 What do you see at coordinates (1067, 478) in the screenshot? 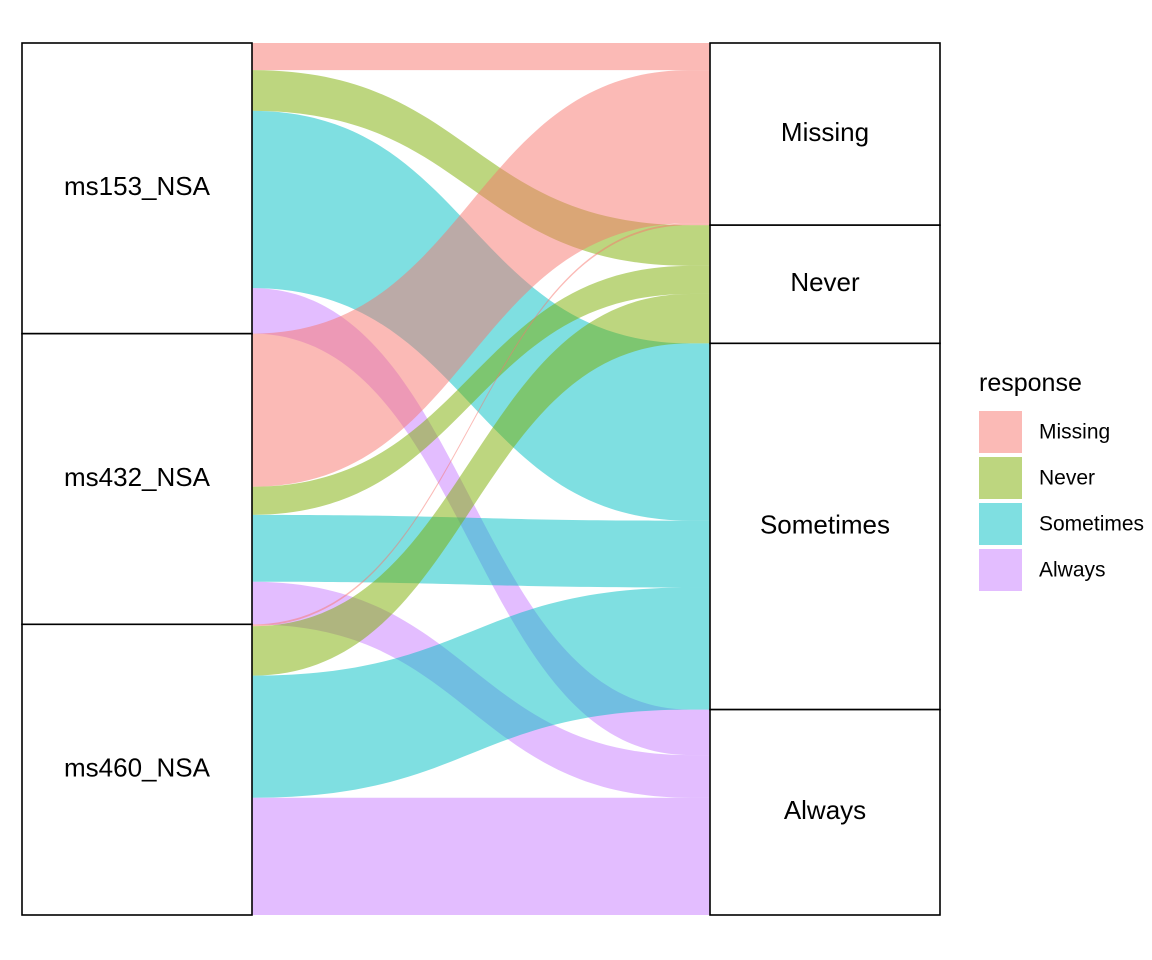
I see `legend-label-never: Never` at bounding box center [1067, 478].